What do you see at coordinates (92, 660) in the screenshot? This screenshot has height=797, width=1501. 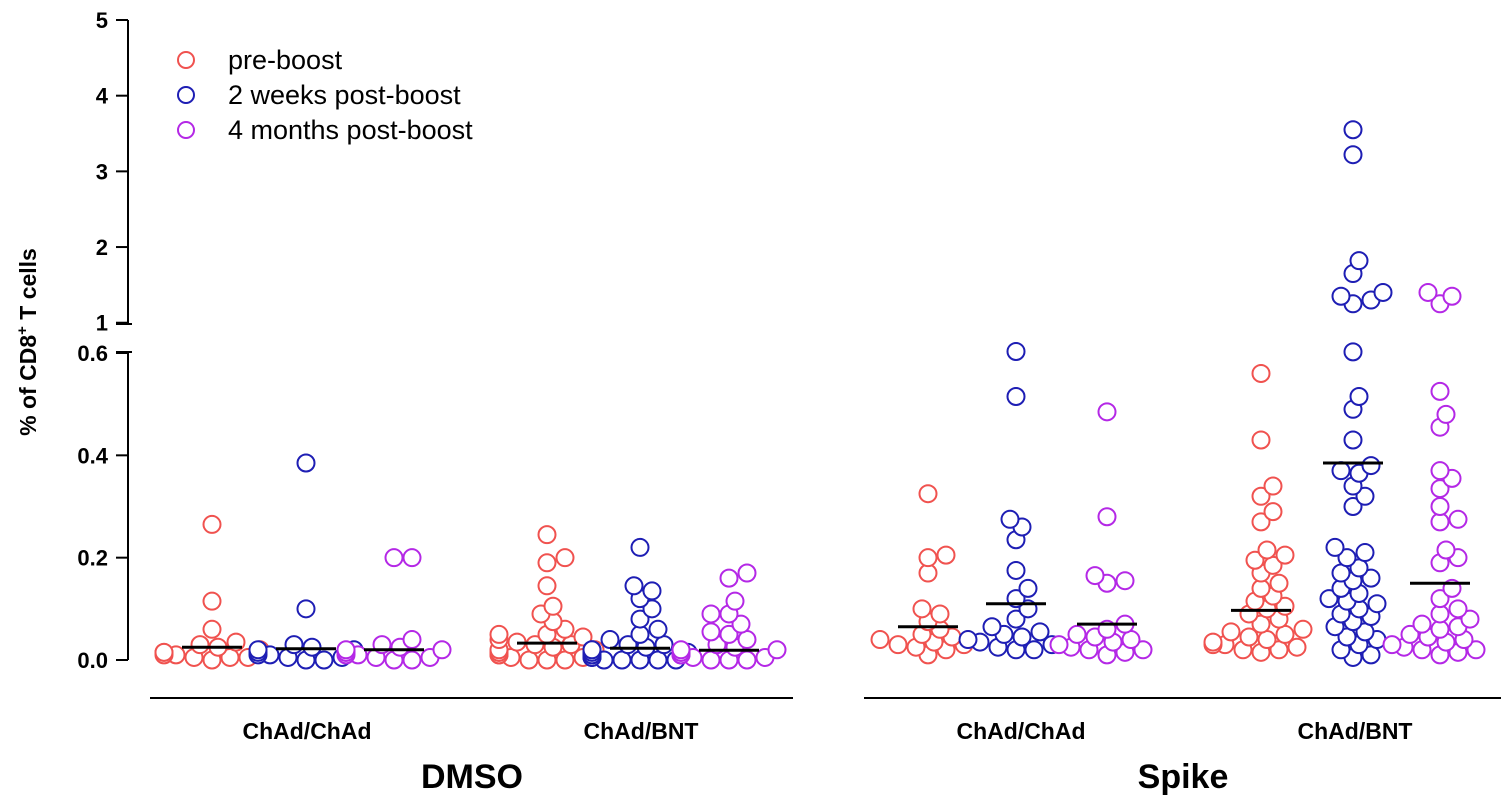 I see `y-tick-label: 0.0` at bounding box center [92, 660].